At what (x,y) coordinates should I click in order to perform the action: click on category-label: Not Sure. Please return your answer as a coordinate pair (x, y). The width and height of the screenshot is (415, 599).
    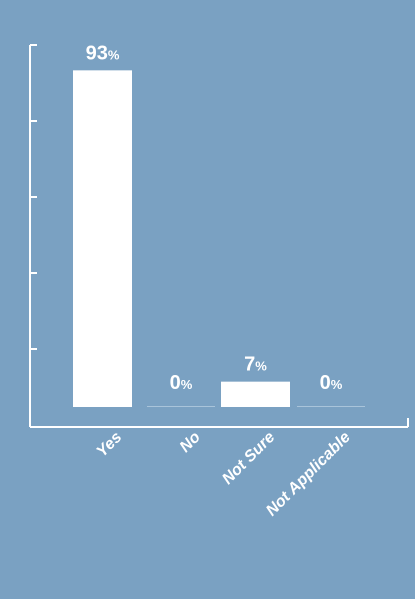
    Looking at the image, I should click on (248, 458).